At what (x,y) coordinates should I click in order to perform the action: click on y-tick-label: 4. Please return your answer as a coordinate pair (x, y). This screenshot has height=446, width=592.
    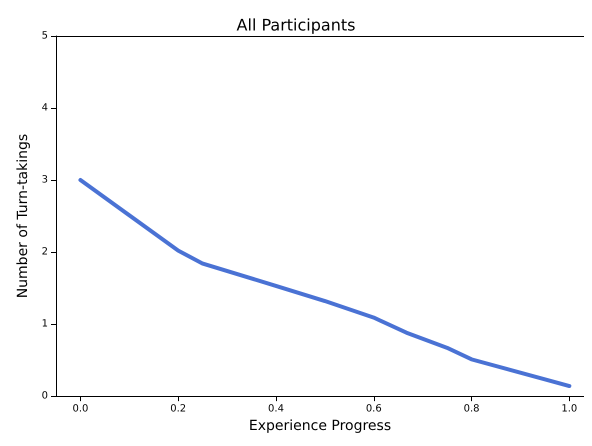
    Looking at the image, I should click on (45, 108).